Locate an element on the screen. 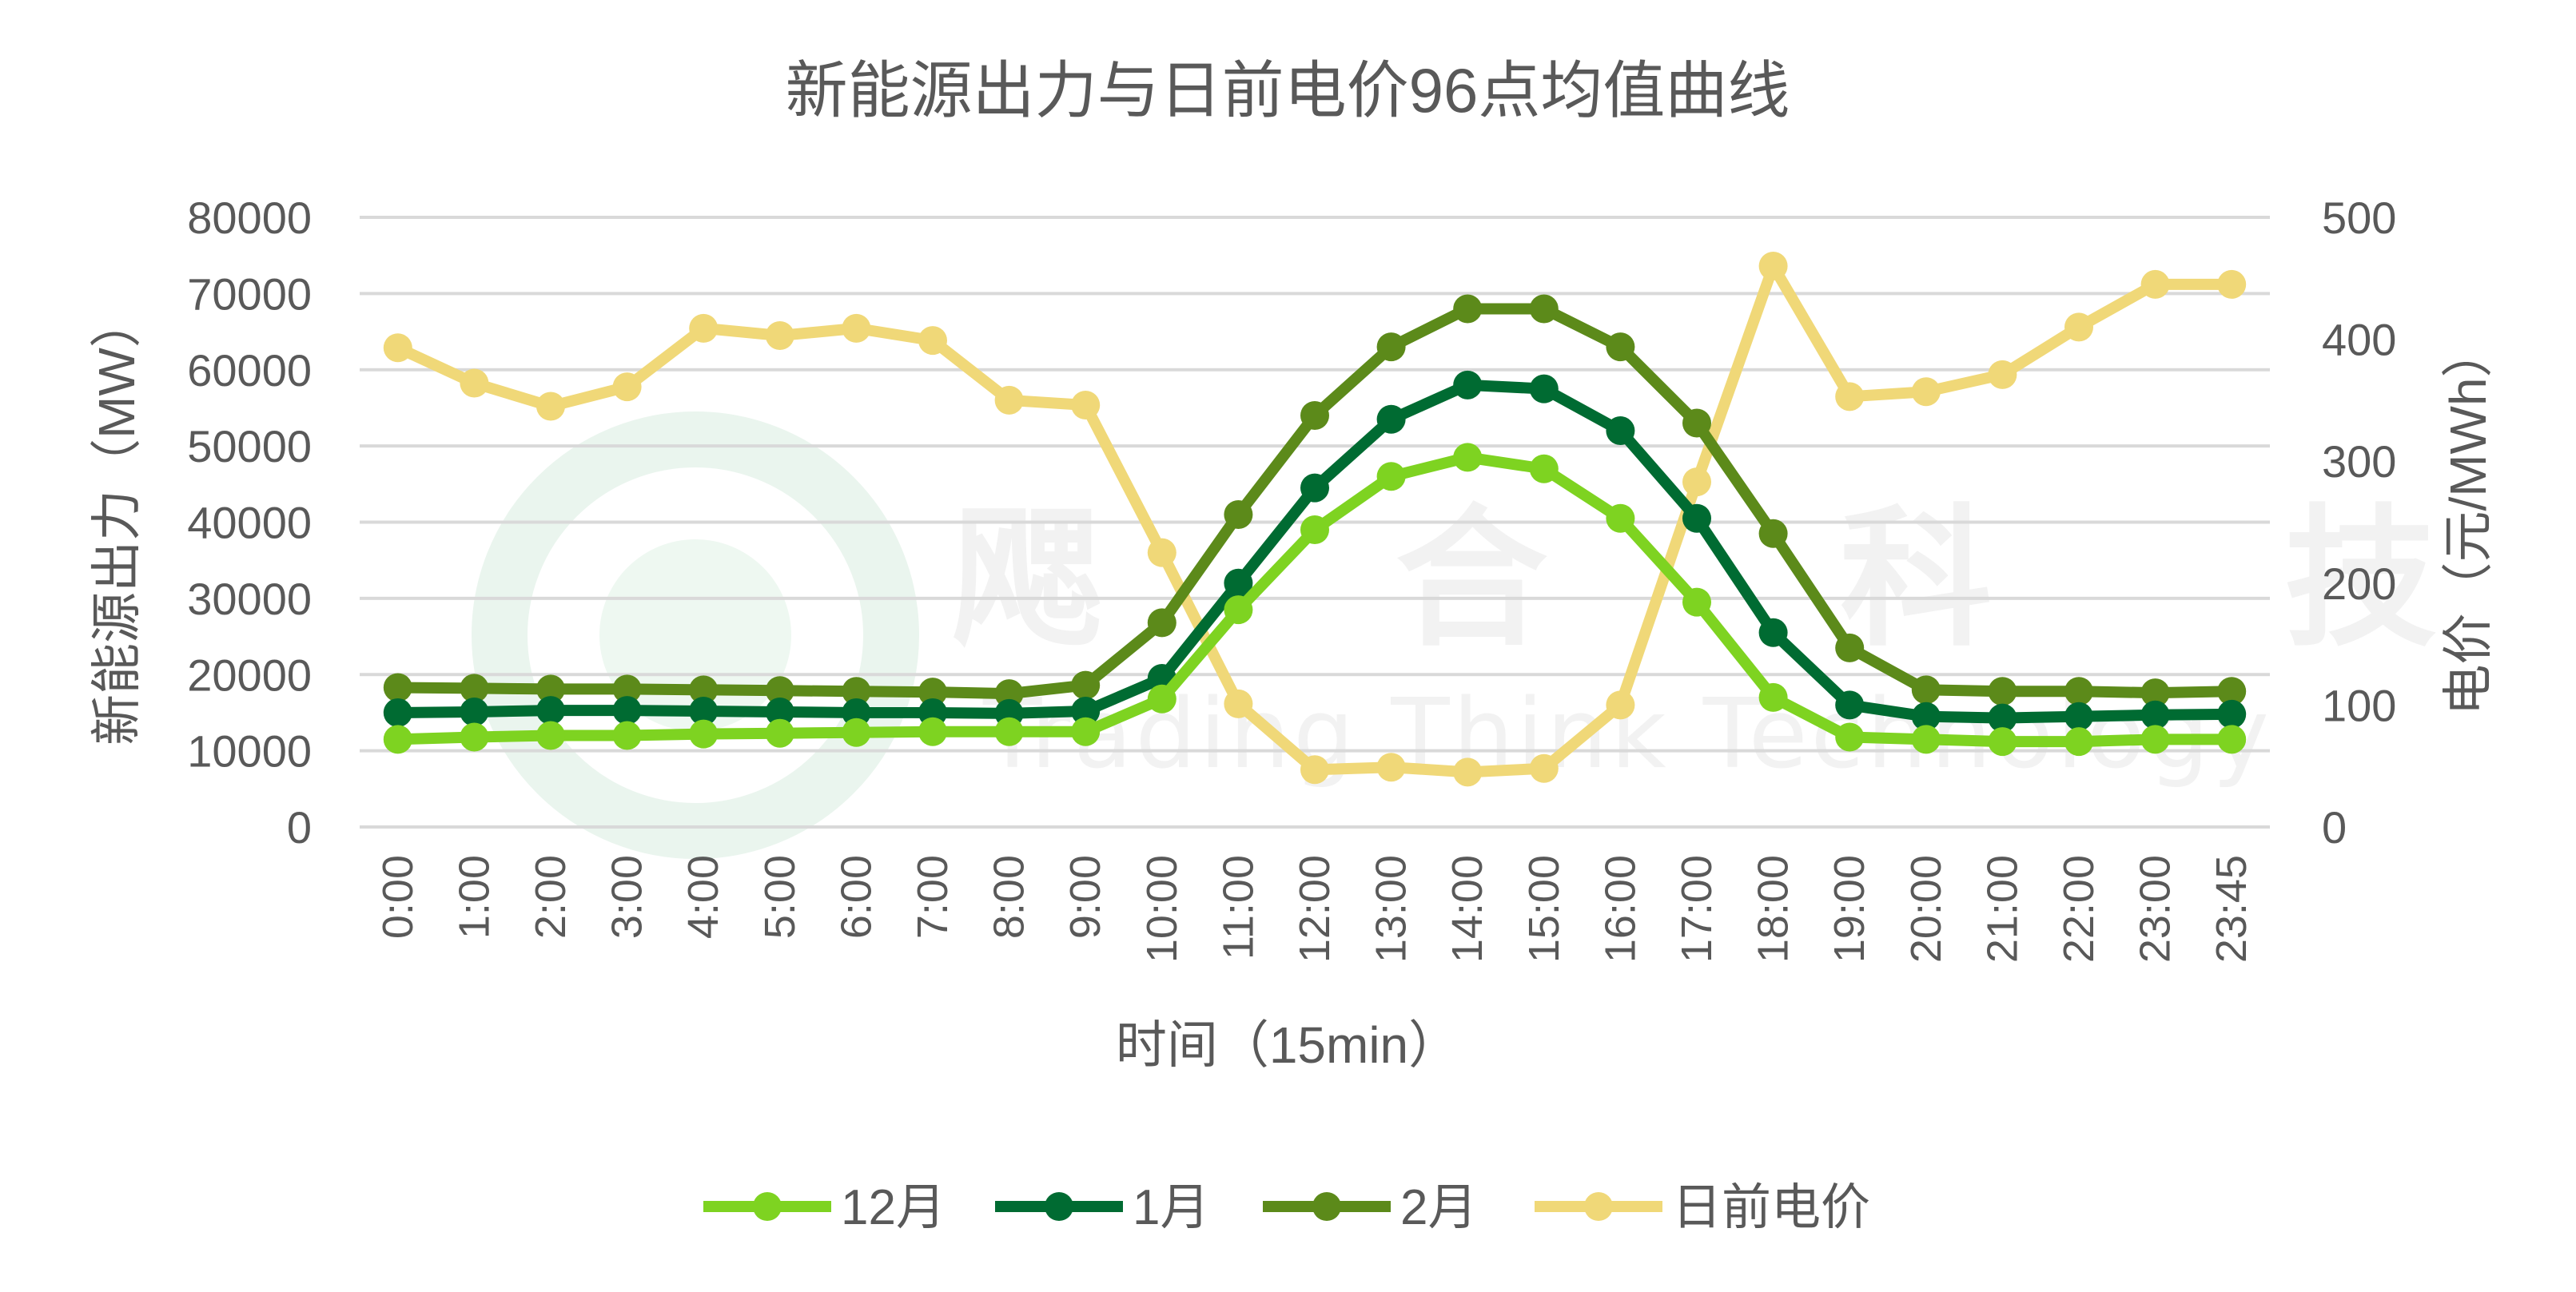 This screenshot has height=1292, width=2576. watermark-logo is located at coordinates (695, 635).